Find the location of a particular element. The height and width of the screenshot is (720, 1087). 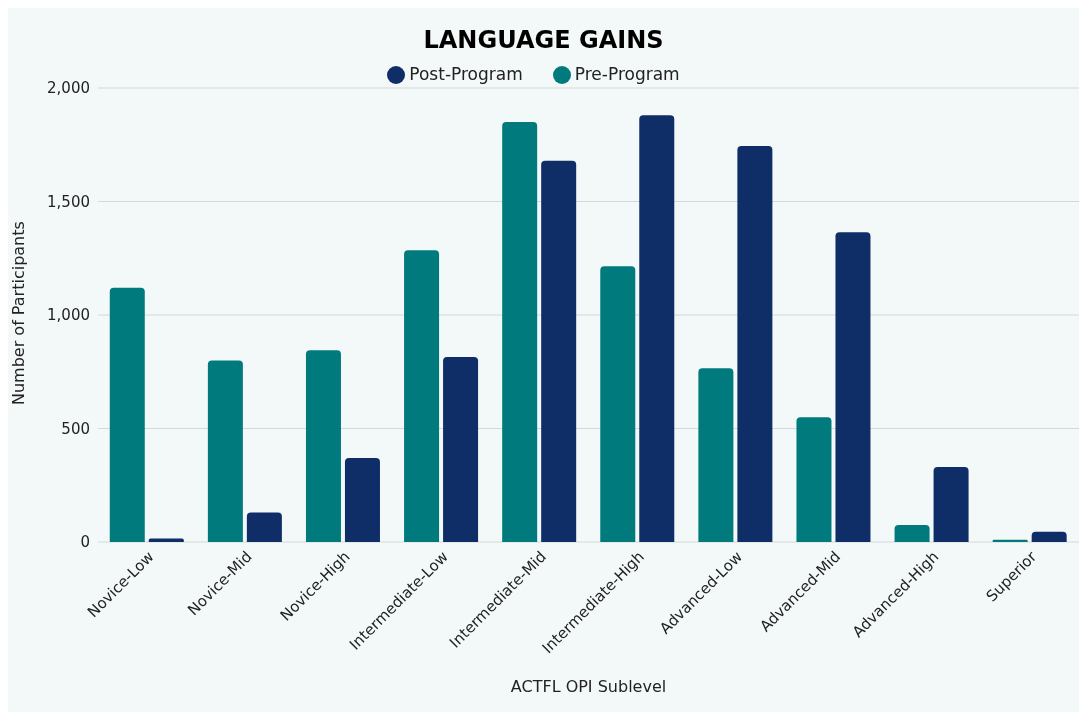

y-tick-label: 500 is located at coordinates (75, 428).